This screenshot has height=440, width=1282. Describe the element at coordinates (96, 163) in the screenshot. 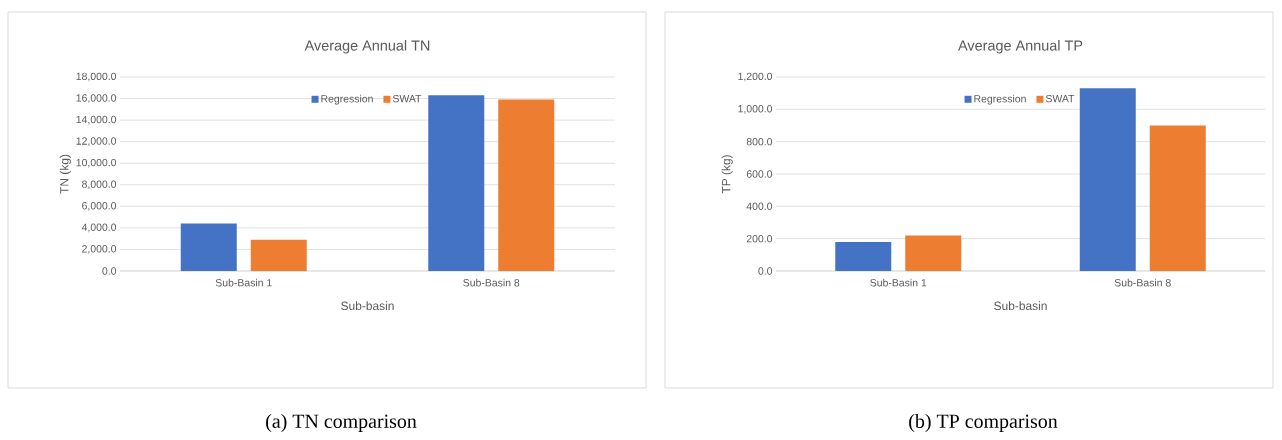

I see `y-tick-label: 10,000.0` at that location.